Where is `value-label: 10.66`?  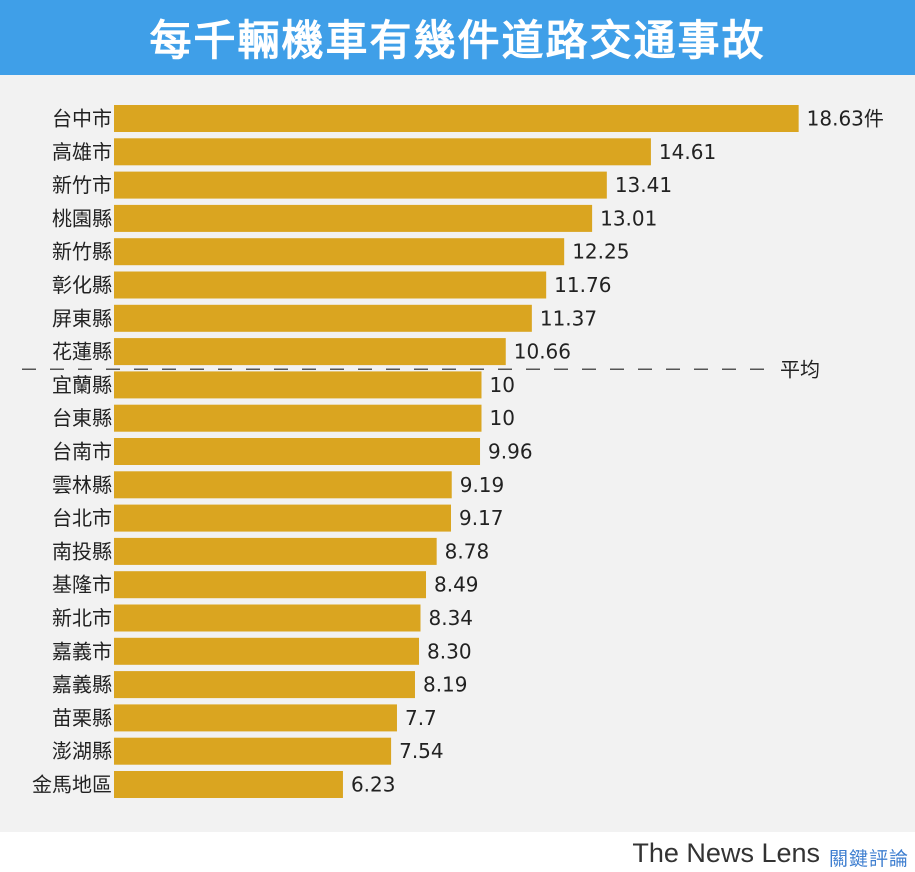 value-label: 10.66 is located at coordinates (542, 352).